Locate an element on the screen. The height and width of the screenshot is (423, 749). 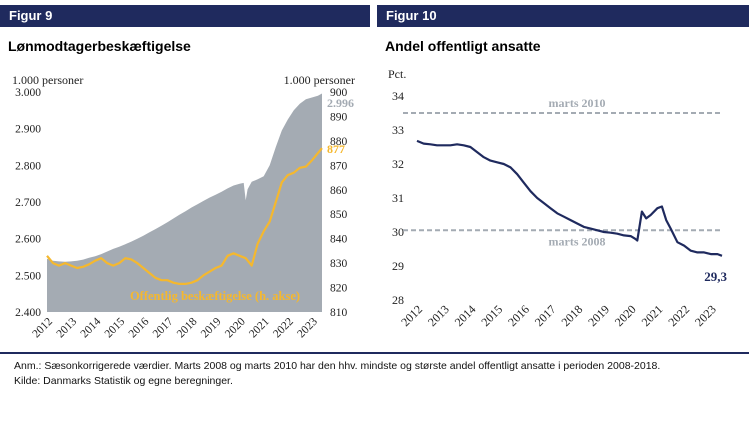
right-tick-label: 820 is located at coordinates (339, 289).